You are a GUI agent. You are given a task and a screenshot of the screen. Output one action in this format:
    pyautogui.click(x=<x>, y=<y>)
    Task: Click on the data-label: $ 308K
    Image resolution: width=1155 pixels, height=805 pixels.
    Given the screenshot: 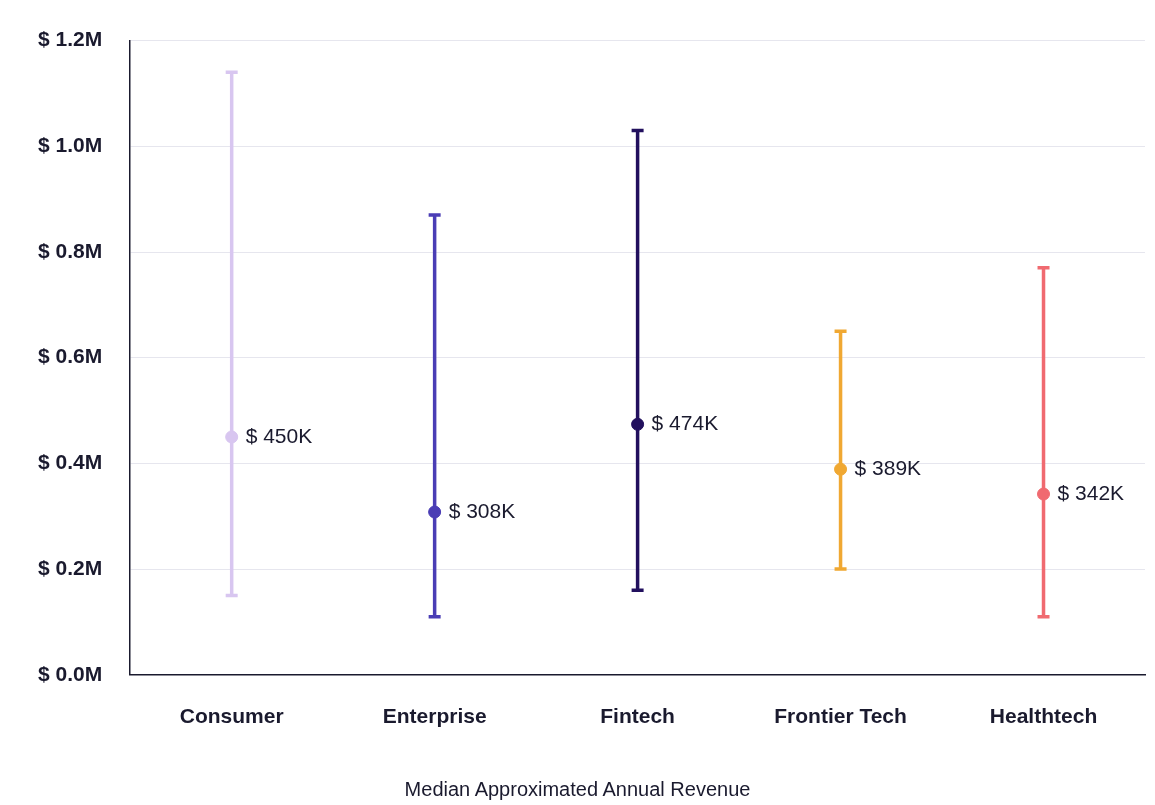 What is the action you would take?
    pyautogui.click(x=482, y=510)
    